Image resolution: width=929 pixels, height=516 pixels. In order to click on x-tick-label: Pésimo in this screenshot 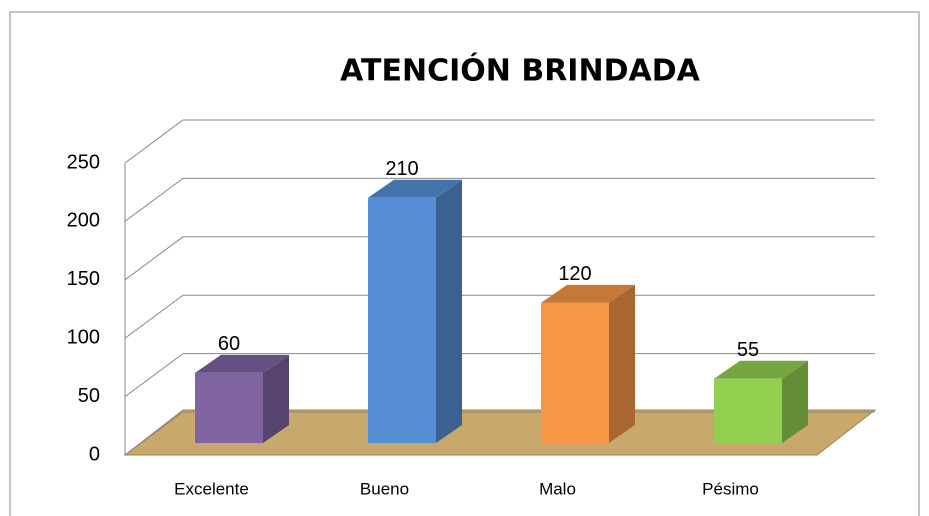, I will do `click(730, 488)`.